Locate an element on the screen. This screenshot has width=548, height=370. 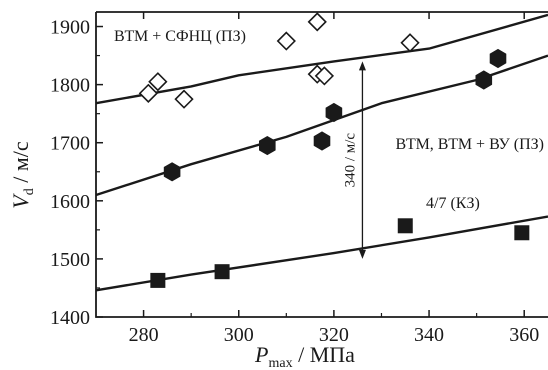
x-tick-label: 300 is located at coordinates (239, 335).